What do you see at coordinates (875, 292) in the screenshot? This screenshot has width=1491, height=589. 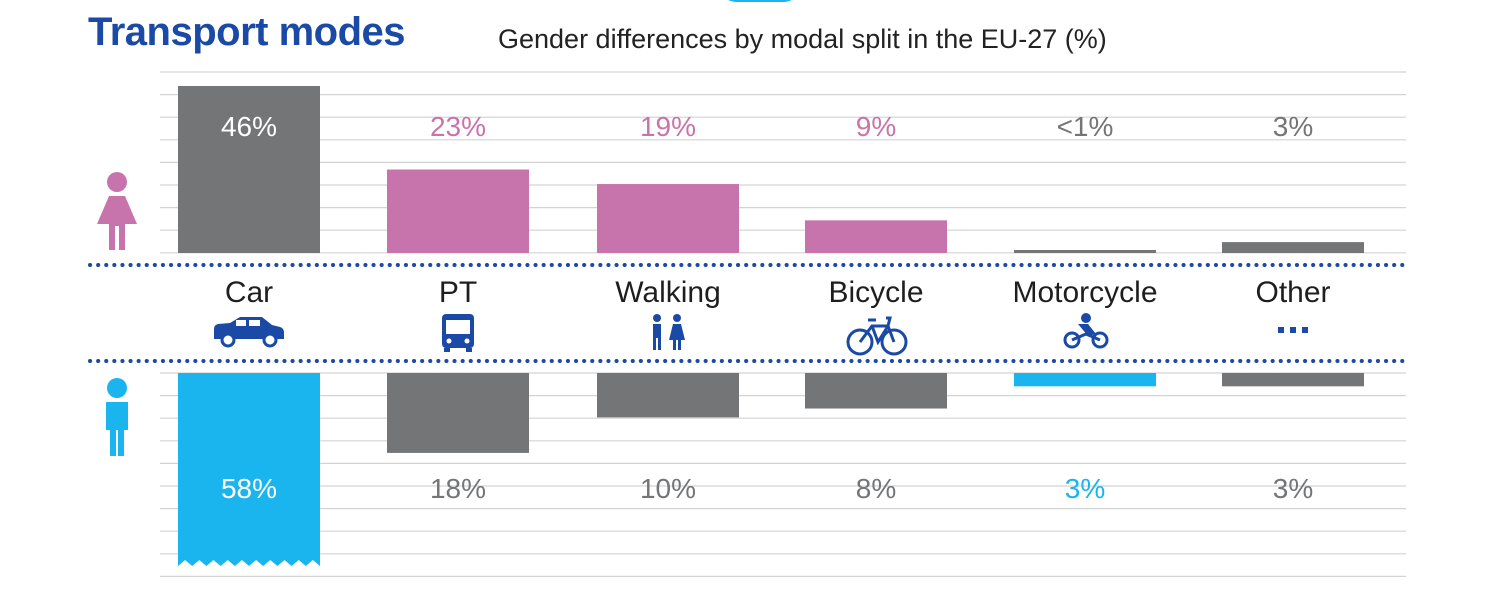 I see `category-label-bicycle: Bicycle` at bounding box center [875, 292].